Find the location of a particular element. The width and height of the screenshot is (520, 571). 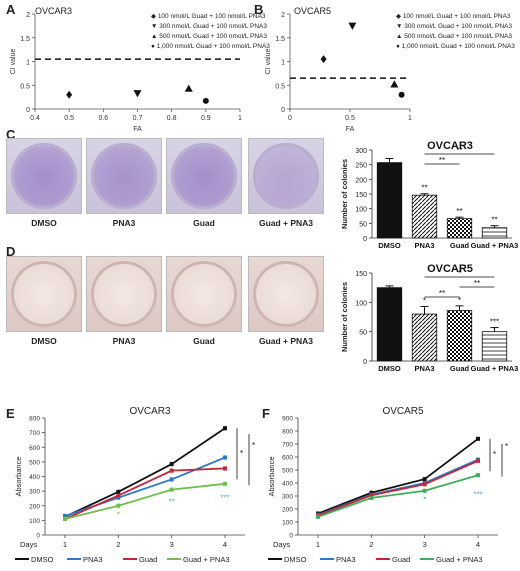

x-tick-label: 0.4 is located at coordinates (35, 118).